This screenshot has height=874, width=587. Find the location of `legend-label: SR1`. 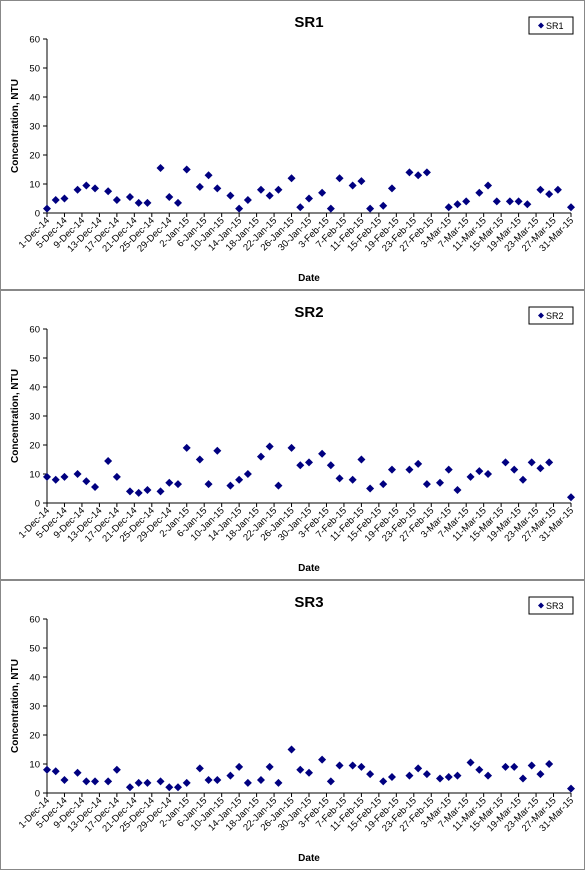

legend-label: SR1 is located at coordinates (555, 26).